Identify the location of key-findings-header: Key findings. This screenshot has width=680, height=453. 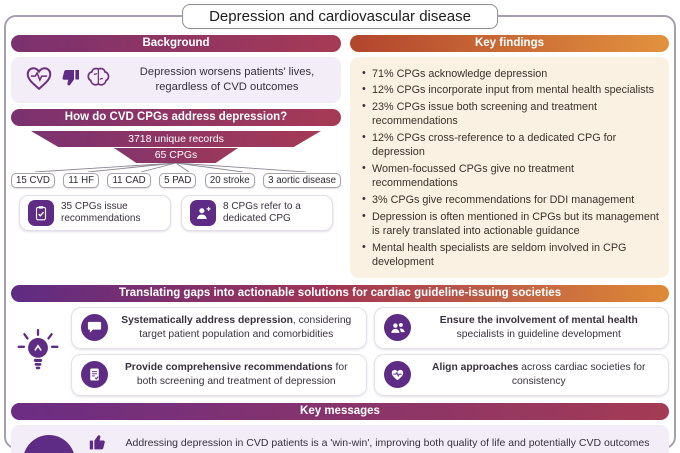
(509, 43).